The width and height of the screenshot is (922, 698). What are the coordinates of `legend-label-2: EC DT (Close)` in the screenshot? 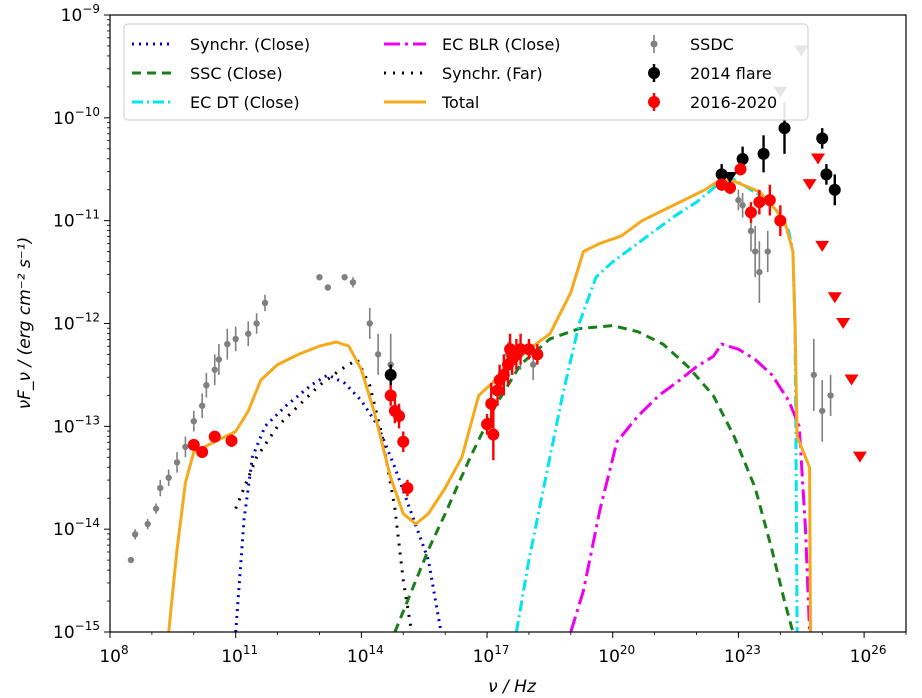 It's located at (245, 102).